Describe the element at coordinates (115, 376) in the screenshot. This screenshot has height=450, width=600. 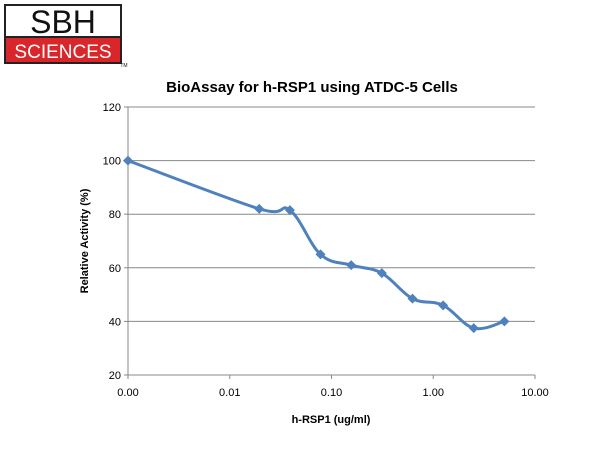
I see `y-tick-label: 20` at that location.